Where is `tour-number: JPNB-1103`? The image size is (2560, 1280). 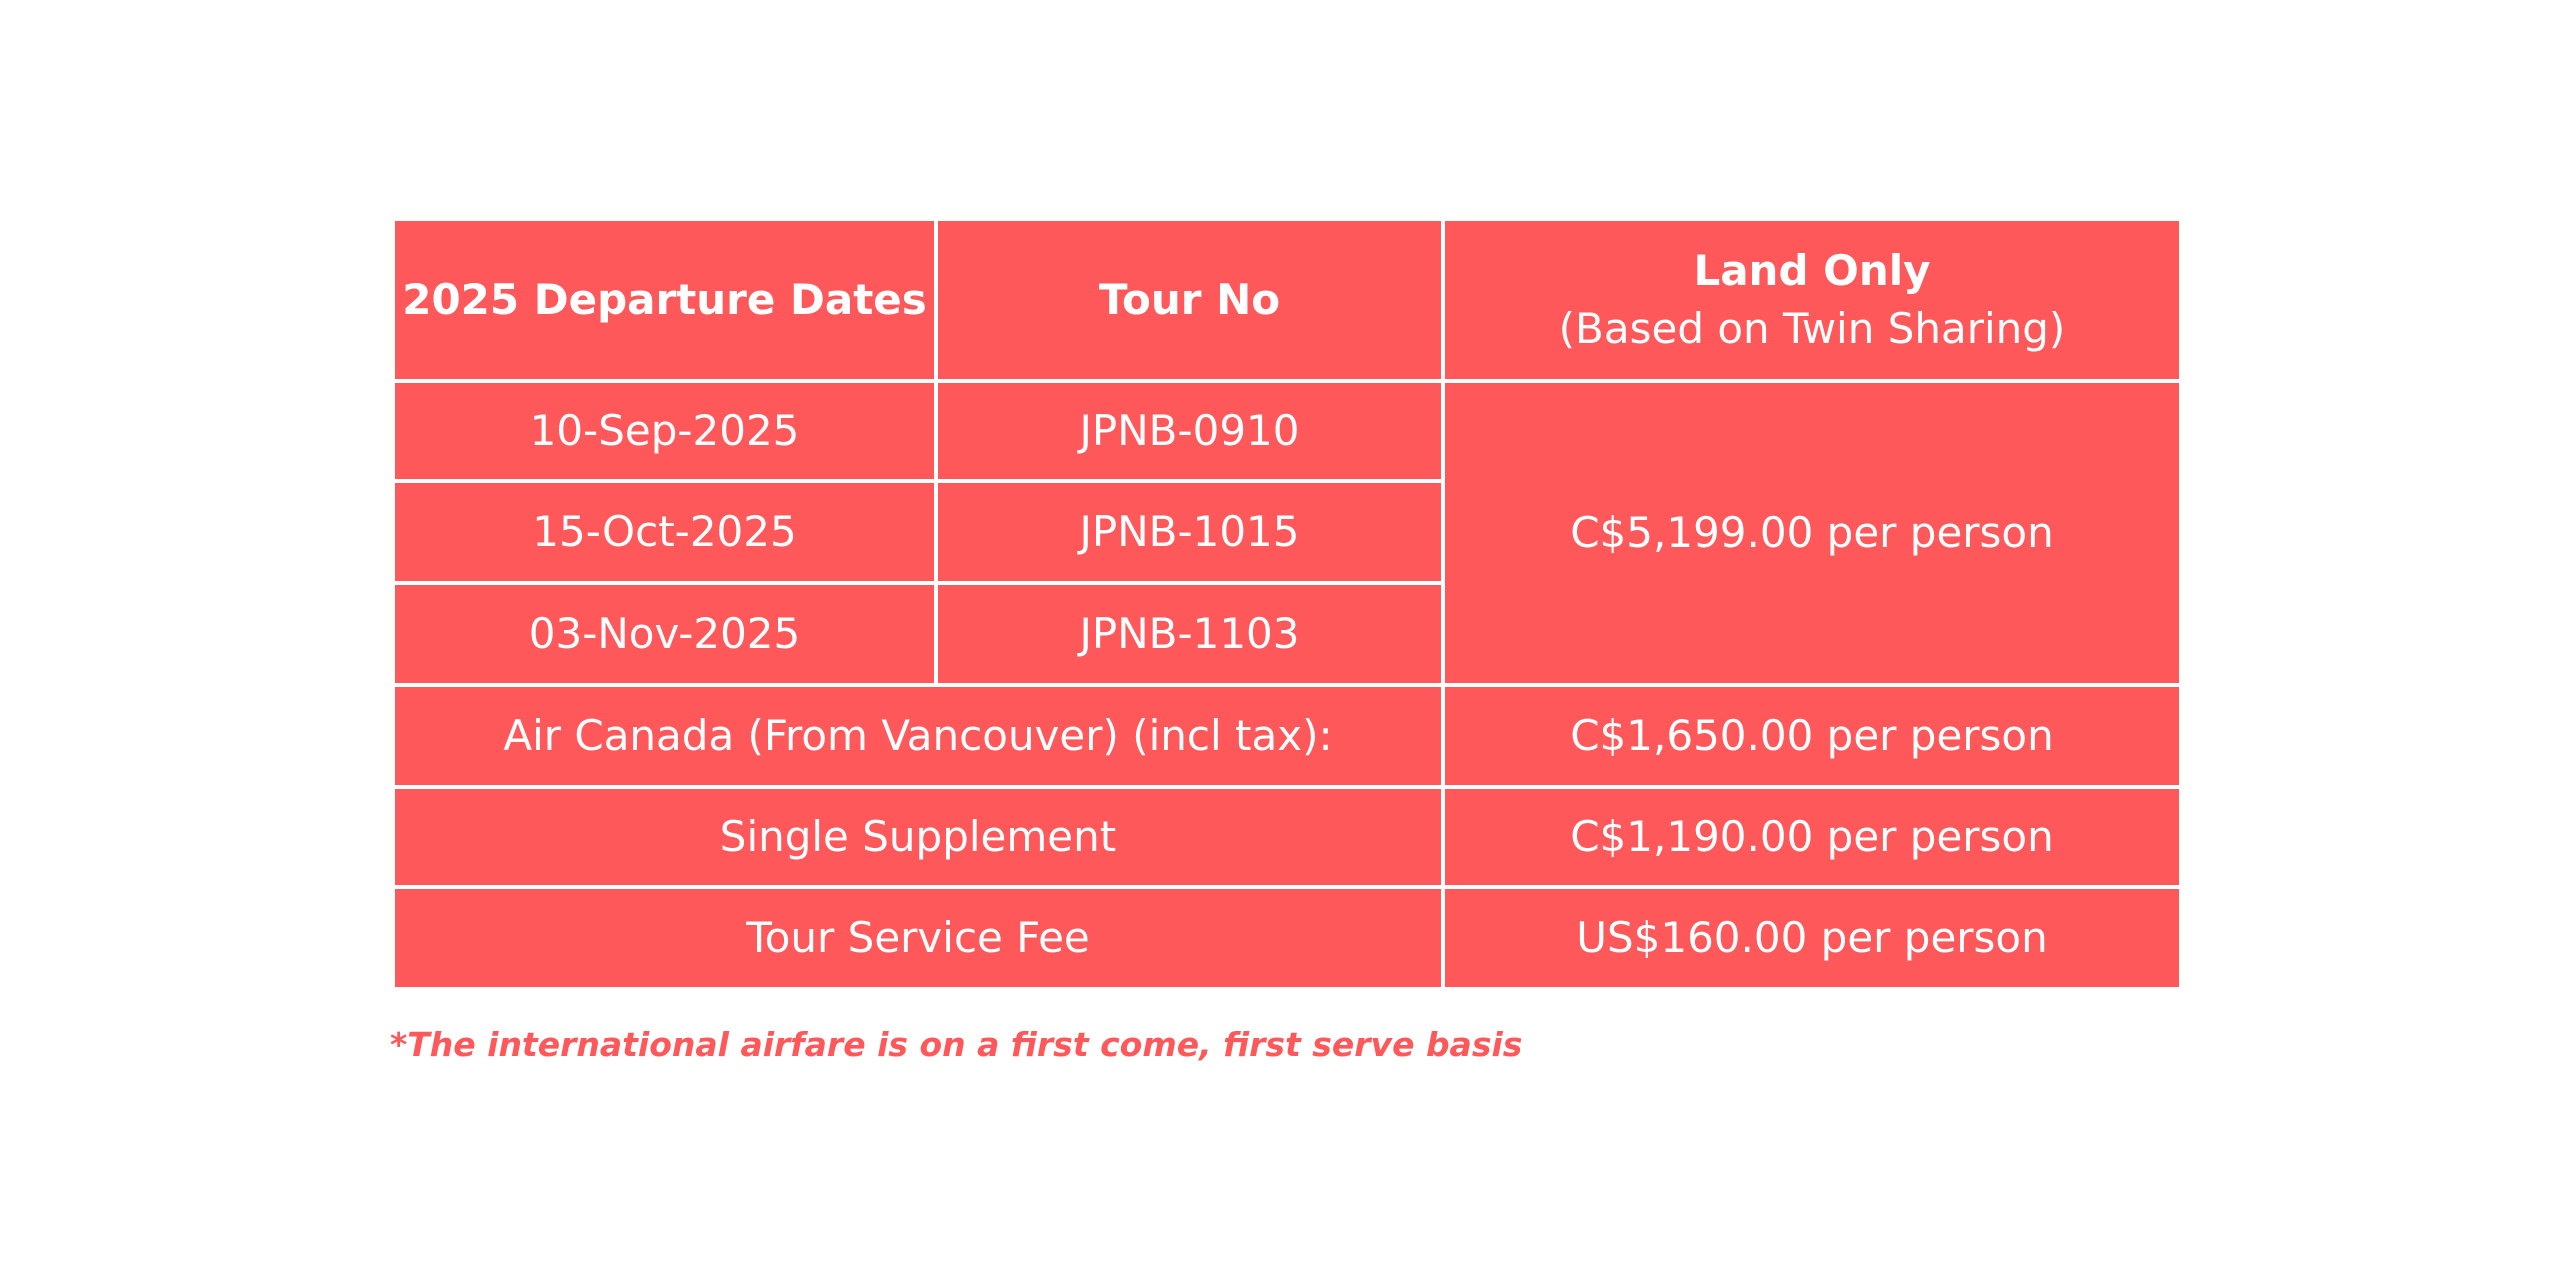
tour-number: JPNB-1103 is located at coordinates (1189, 634).